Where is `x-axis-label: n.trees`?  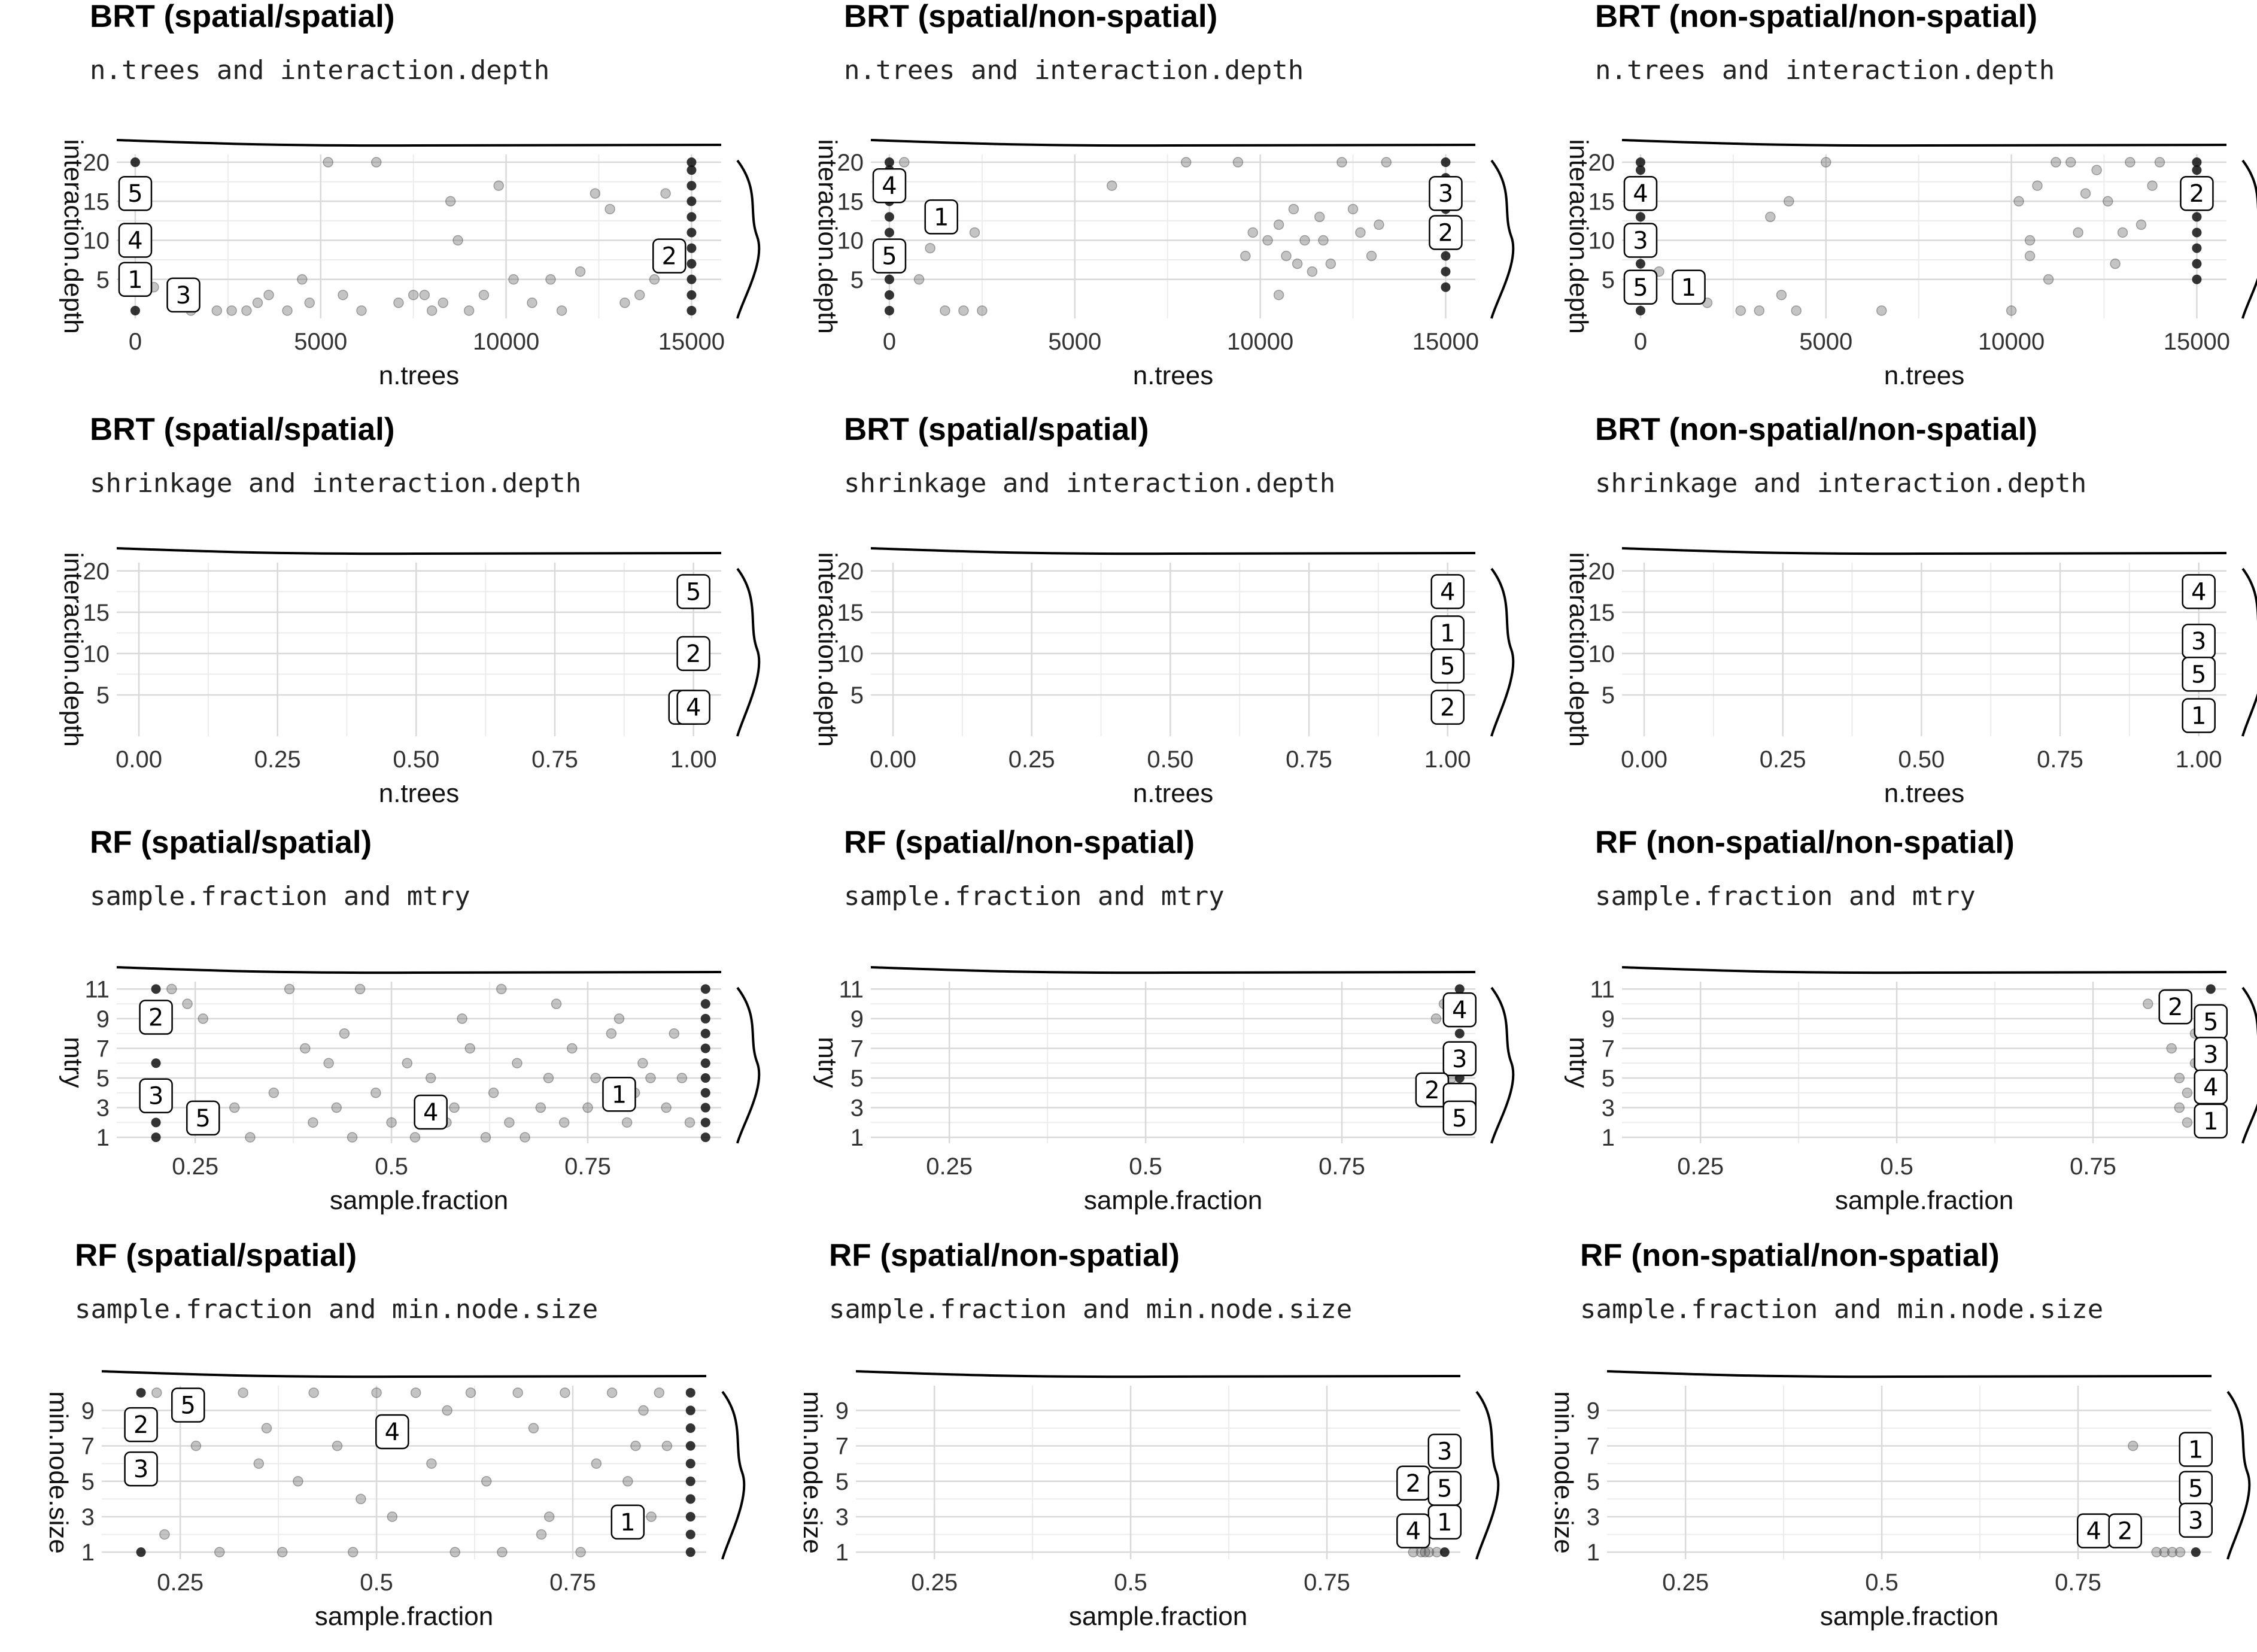 x-axis-label: n.trees is located at coordinates (1173, 793).